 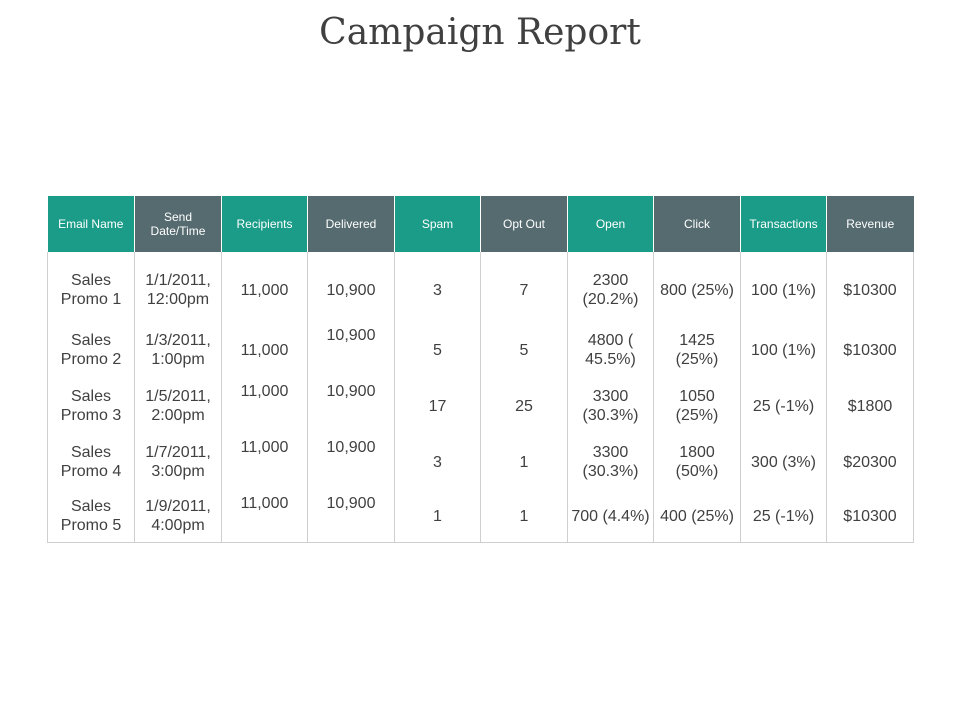 I want to click on column-header-click: Click, so click(x=697, y=224).